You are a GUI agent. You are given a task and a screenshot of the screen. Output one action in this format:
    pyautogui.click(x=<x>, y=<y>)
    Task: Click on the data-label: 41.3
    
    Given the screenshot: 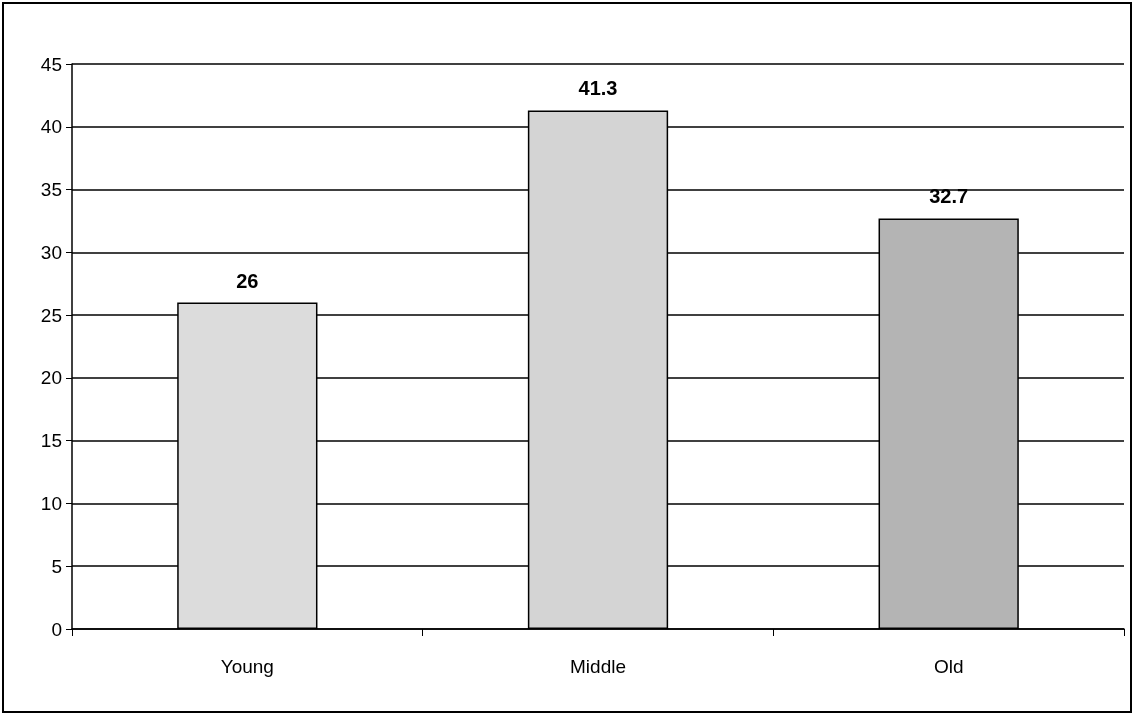 What is the action you would take?
    pyautogui.click(x=598, y=88)
    